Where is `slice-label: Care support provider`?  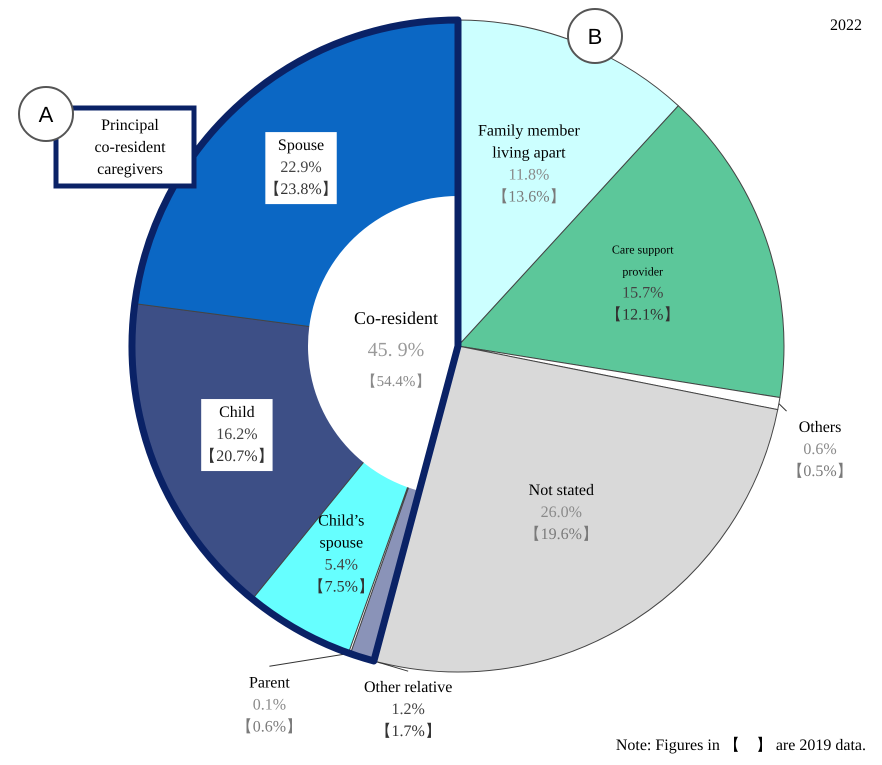
slice-label: Care support provider is located at coordinates (643, 260).